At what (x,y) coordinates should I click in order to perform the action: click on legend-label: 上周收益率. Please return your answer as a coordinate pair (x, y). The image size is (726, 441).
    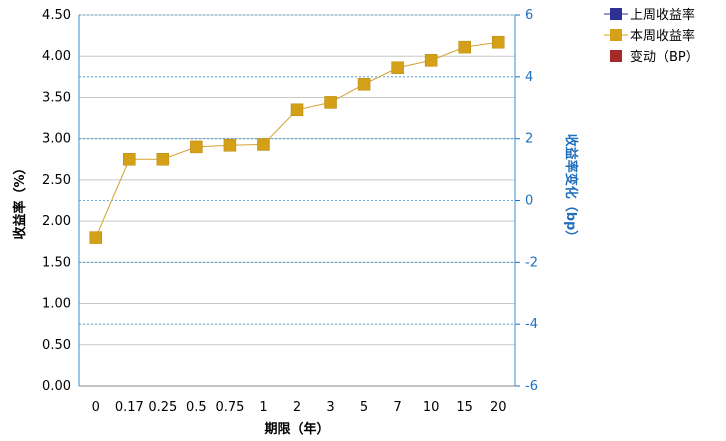
    Looking at the image, I should click on (662, 15).